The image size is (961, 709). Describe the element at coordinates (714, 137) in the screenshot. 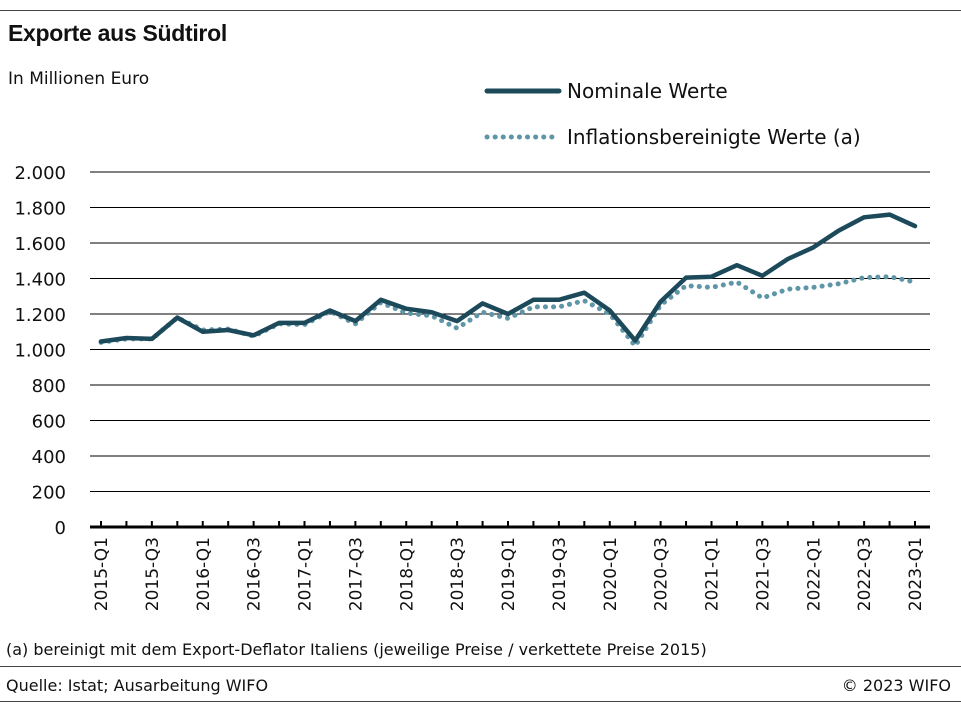

I see `legend-label-inflation-adjusted: Inflationsbereinigte Werte (a)` at that location.